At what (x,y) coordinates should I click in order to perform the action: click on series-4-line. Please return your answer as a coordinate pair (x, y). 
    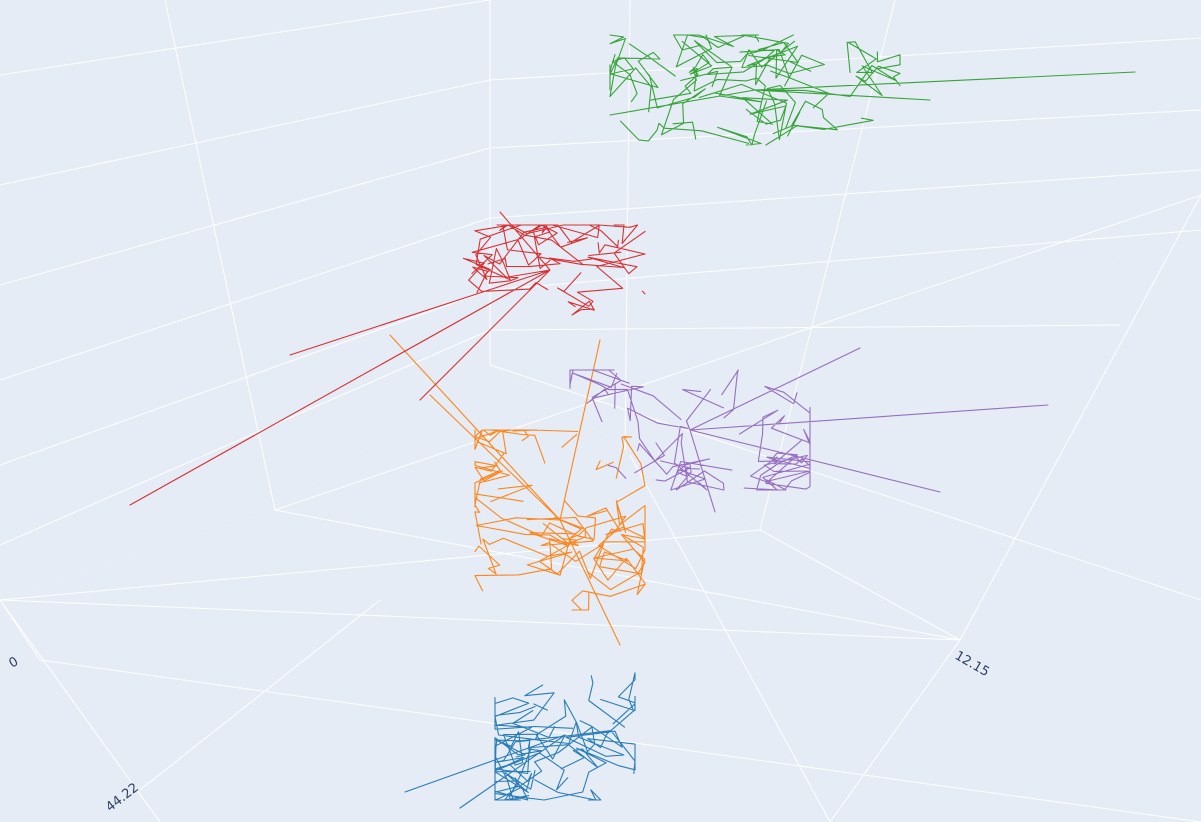
    Looking at the image, I should click on (809, 430).